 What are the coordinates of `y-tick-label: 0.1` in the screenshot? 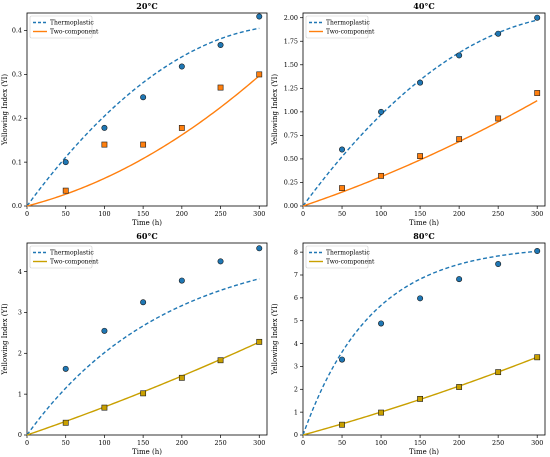 It's located at (17, 162).